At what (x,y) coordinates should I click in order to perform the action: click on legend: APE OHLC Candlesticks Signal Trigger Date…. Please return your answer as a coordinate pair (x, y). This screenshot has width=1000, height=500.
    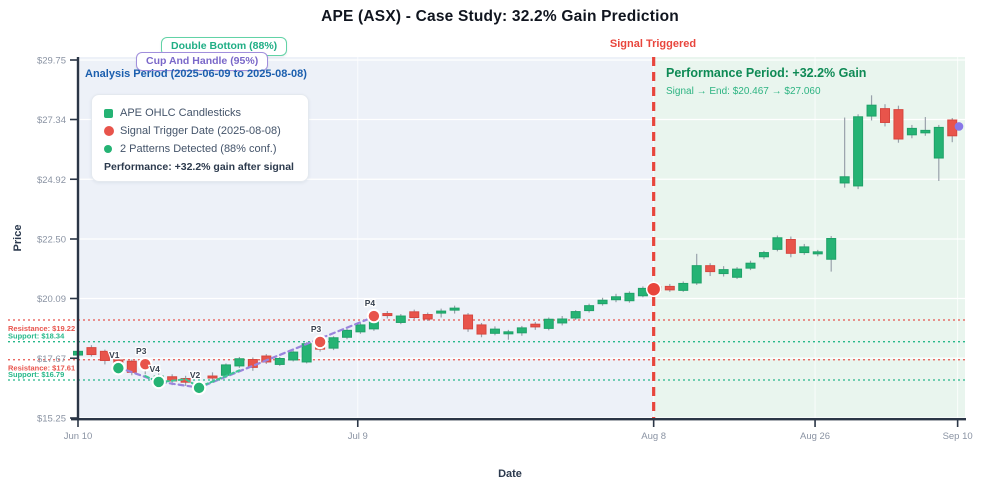
    Looking at the image, I should click on (200, 138).